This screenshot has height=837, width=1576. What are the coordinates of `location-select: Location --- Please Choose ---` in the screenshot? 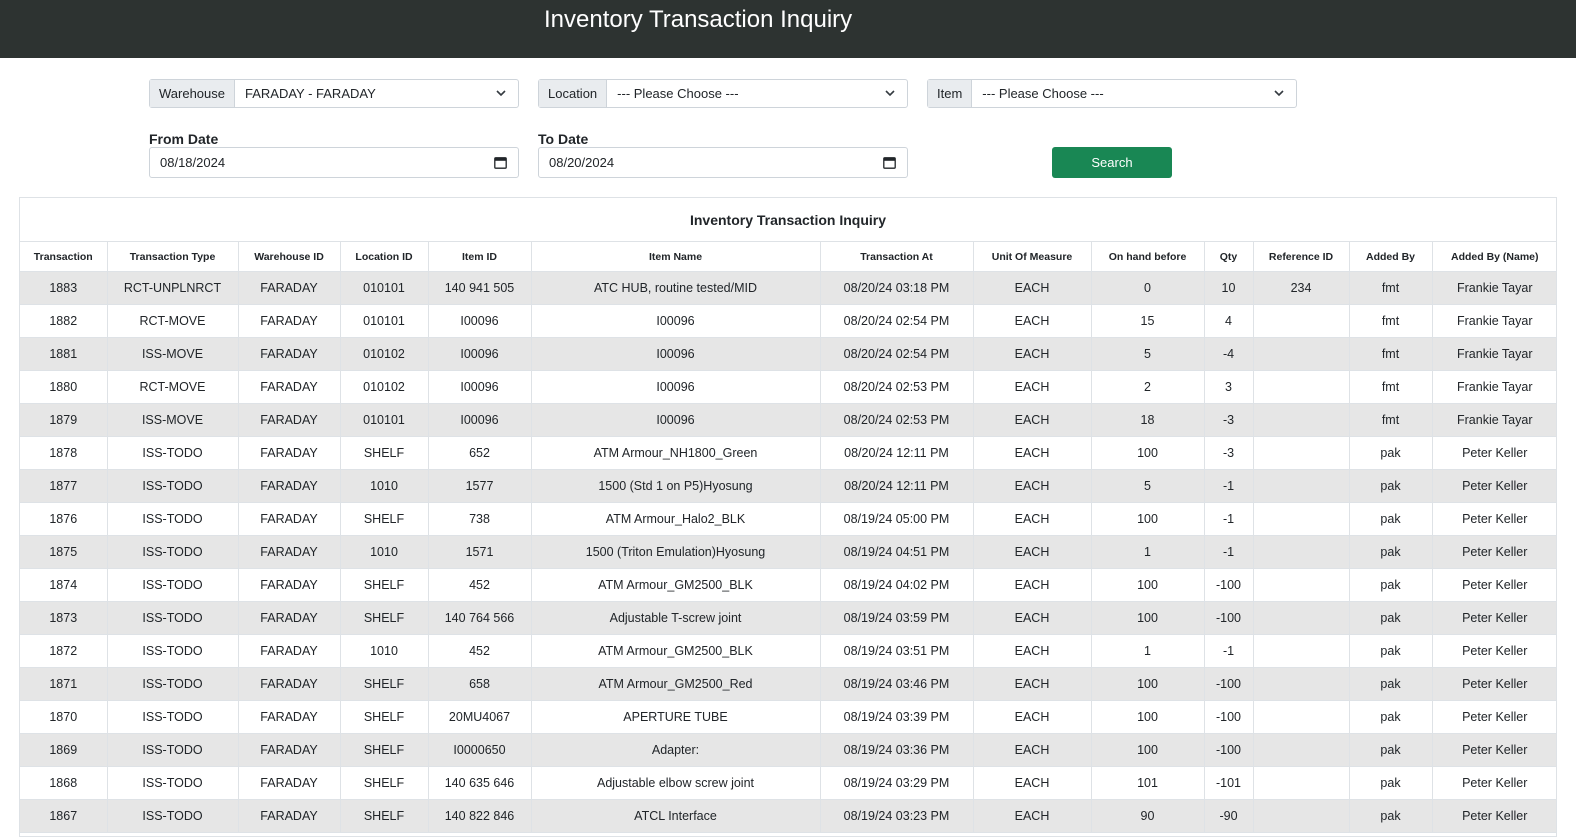 It's located at (723, 93).